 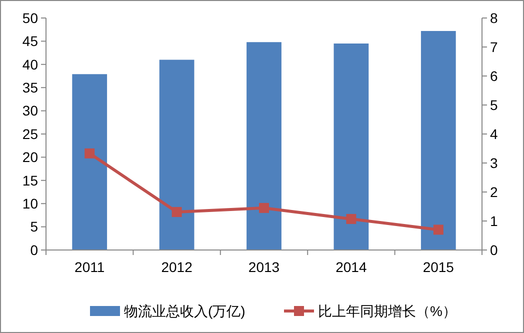 What do you see at coordinates (30, 110) in the screenshot?
I see `y-tick-label: 30` at bounding box center [30, 110].